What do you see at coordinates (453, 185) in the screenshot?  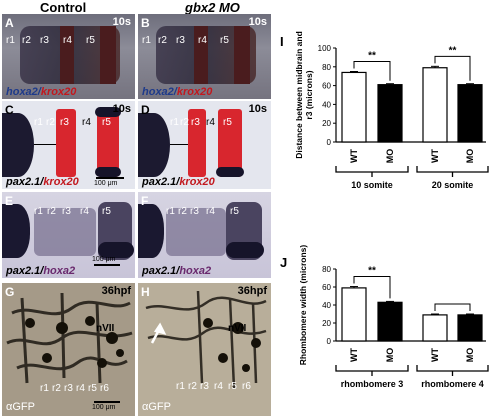 I see `group-label: 20 somite` at bounding box center [453, 185].